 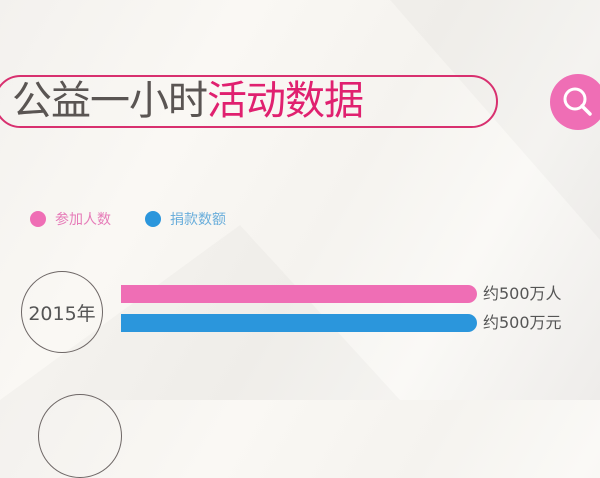 I want to click on title-part2: 活动数据, so click(x=285, y=101).